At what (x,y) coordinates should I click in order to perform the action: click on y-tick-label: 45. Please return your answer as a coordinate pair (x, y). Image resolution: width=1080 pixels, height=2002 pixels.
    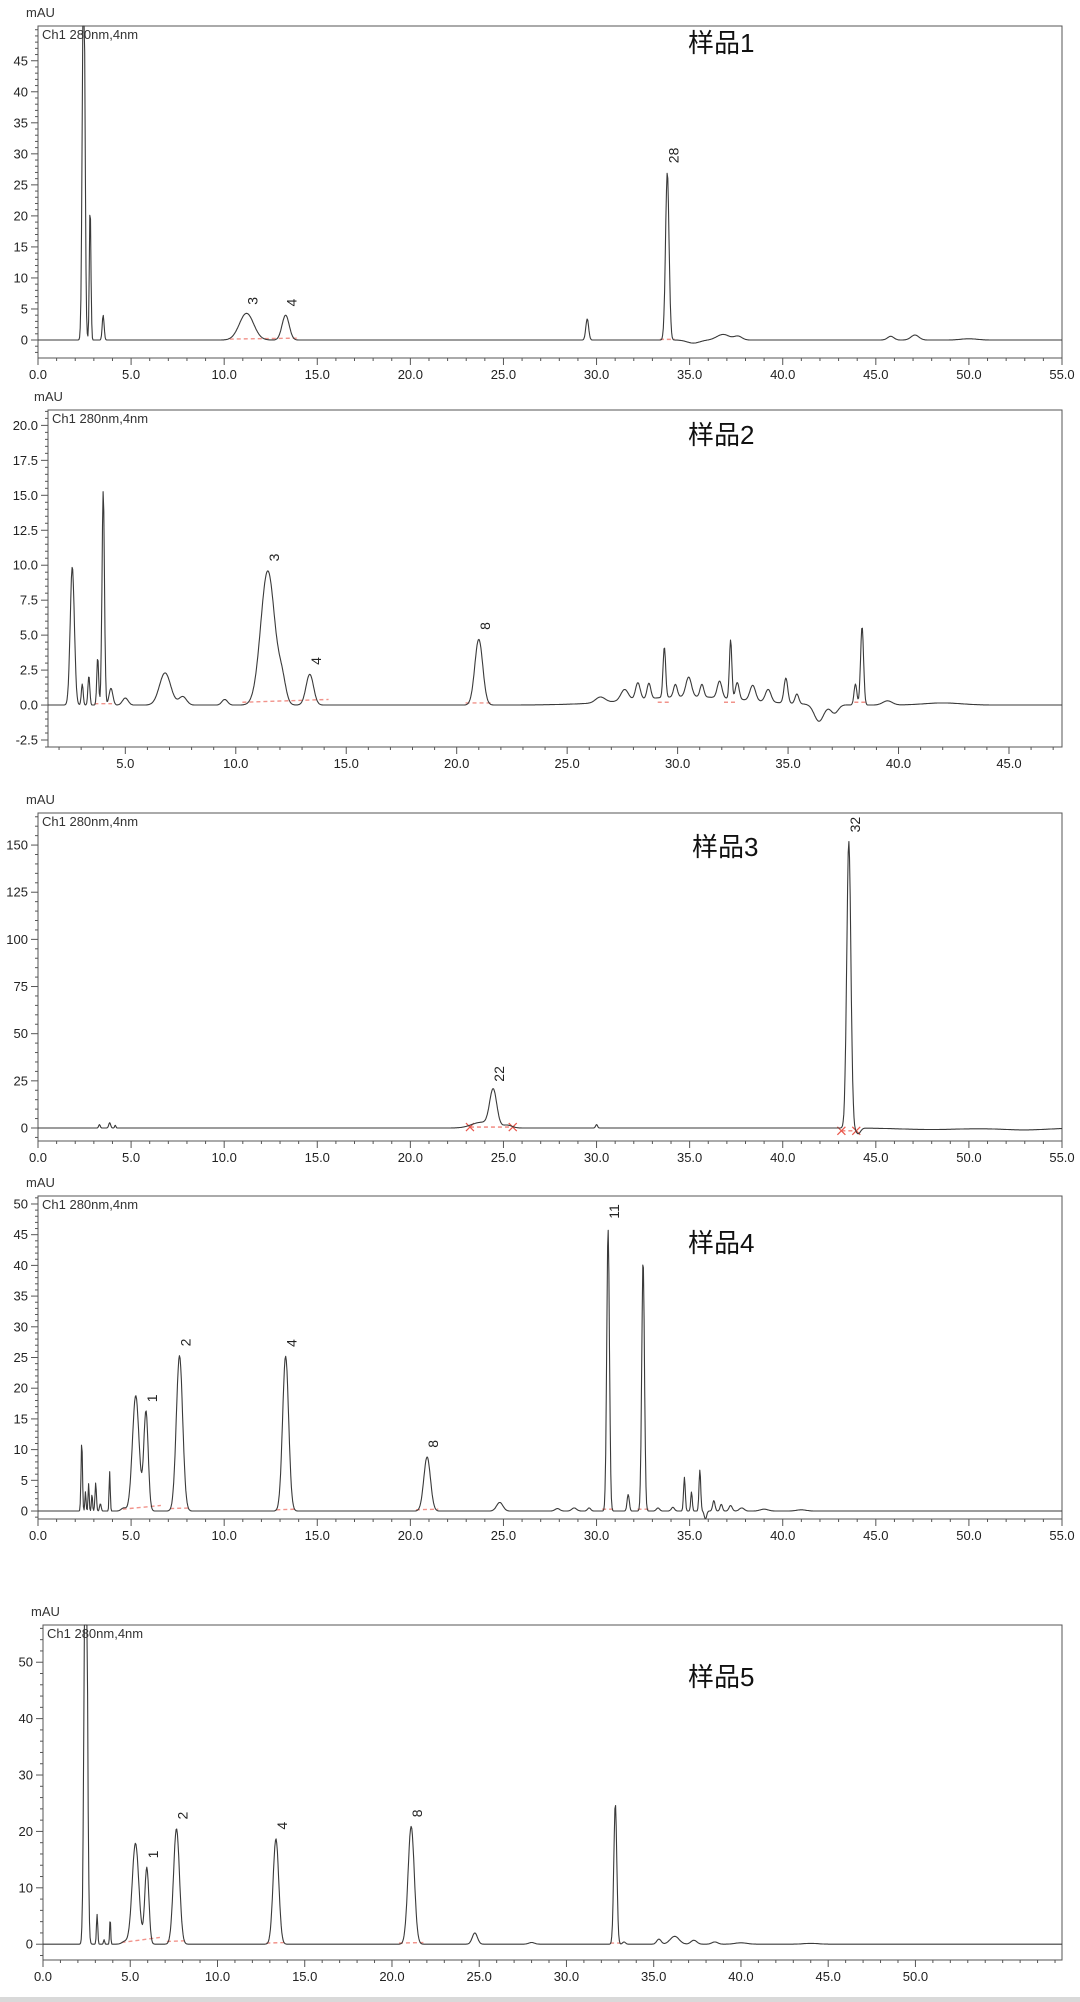
    Looking at the image, I should click on (21, 1234).